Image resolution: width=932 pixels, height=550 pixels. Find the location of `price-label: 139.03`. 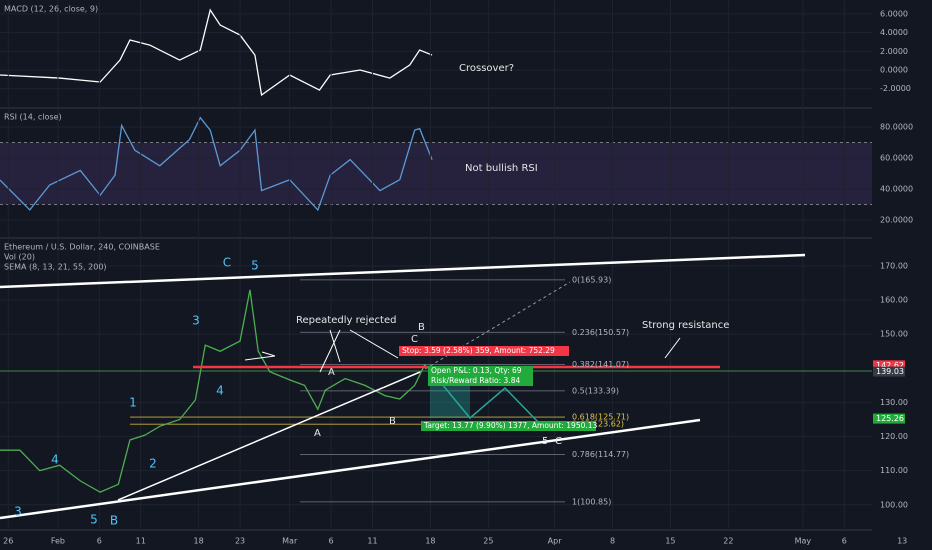

price-label: 139.03 is located at coordinates (890, 371).